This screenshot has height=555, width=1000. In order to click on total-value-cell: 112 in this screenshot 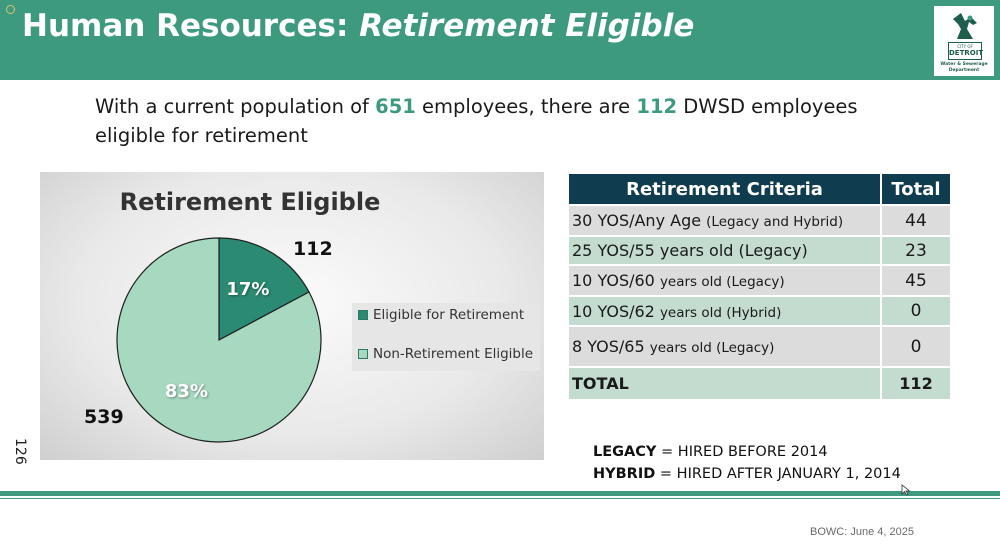, I will do `click(916, 383)`.